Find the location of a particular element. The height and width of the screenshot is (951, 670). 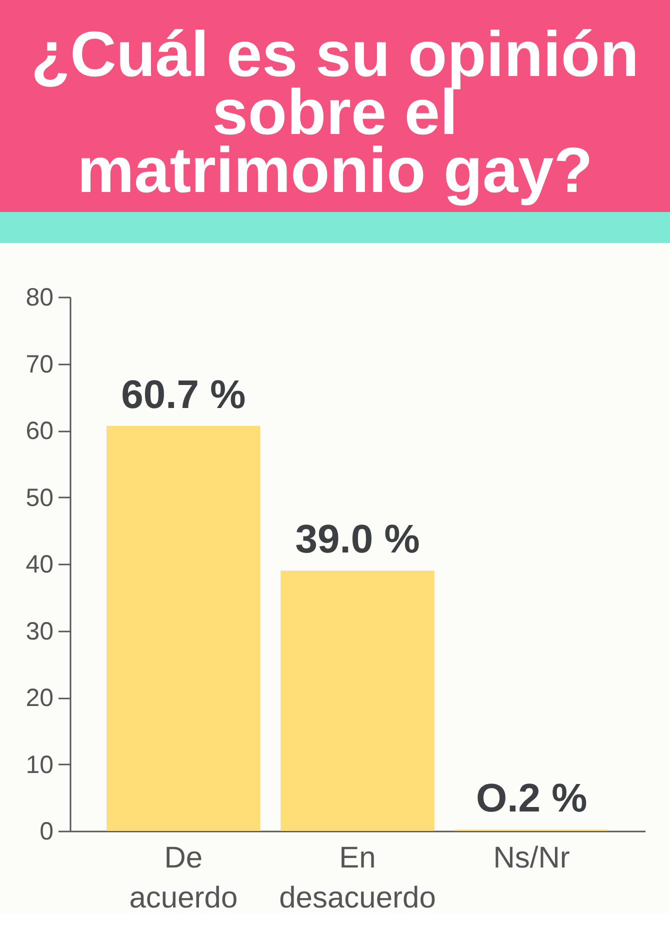

x-tick-label: En desacuerdo is located at coordinates (357, 878).